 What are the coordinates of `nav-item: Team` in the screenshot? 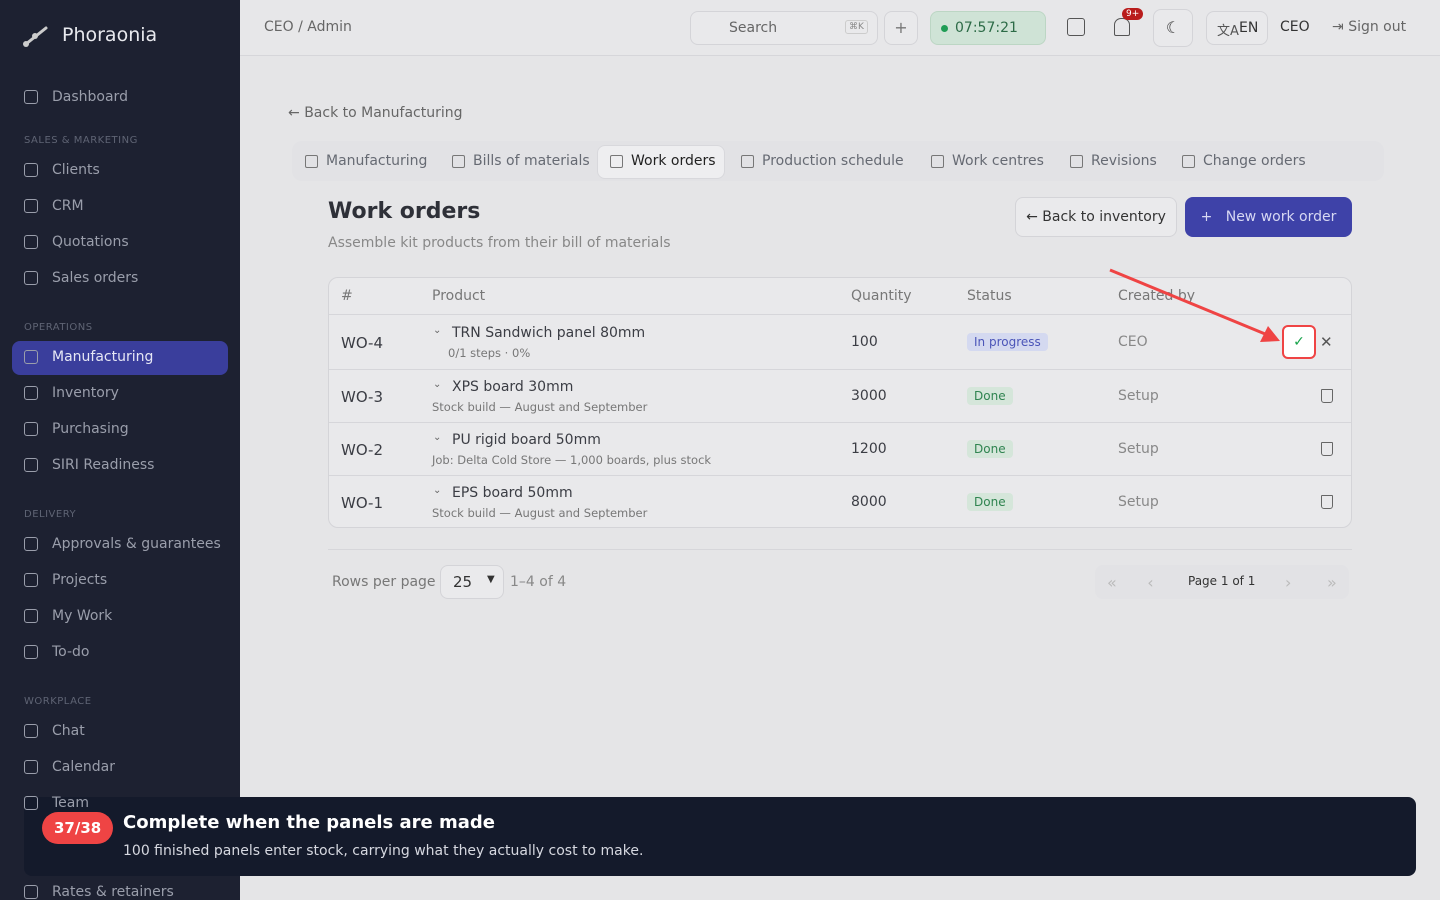 It's located at (56, 803).